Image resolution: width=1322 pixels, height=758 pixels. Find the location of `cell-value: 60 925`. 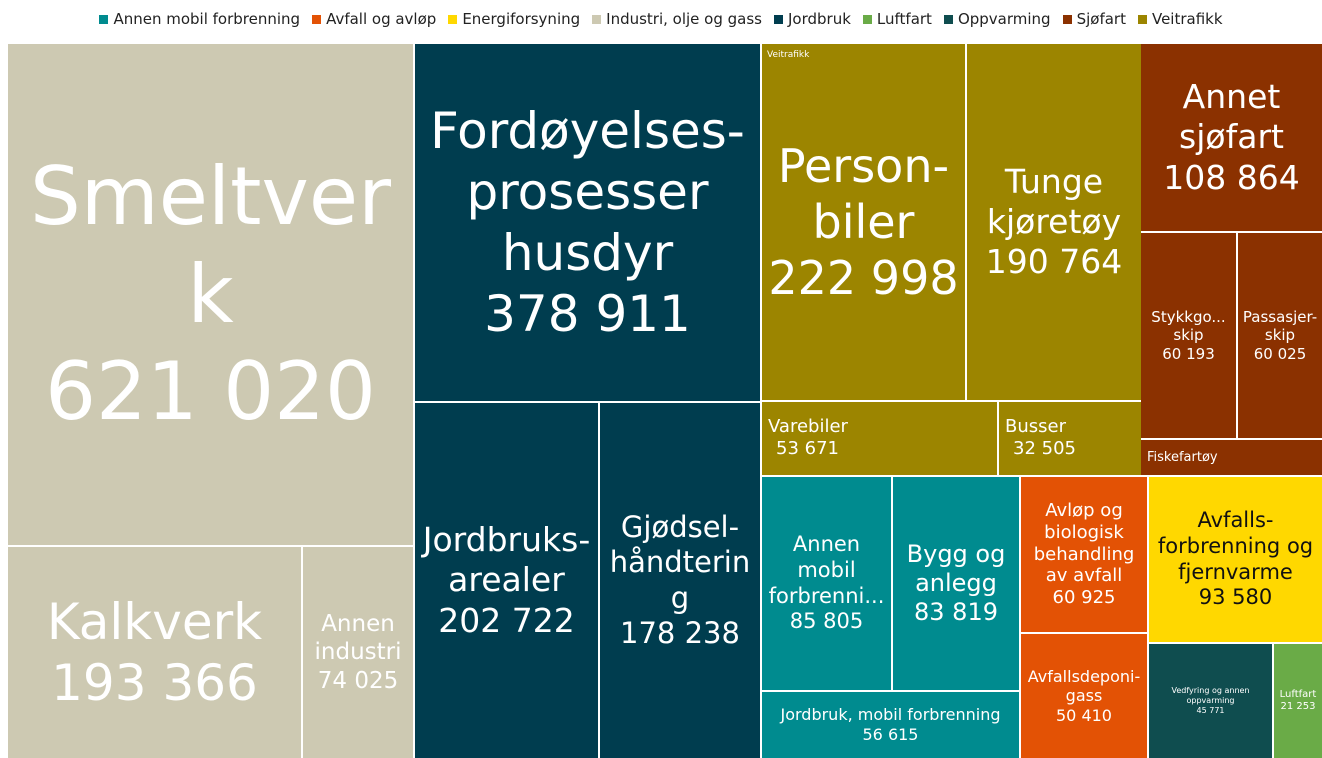

cell-value: 60 925 is located at coordinates (1084, 598).